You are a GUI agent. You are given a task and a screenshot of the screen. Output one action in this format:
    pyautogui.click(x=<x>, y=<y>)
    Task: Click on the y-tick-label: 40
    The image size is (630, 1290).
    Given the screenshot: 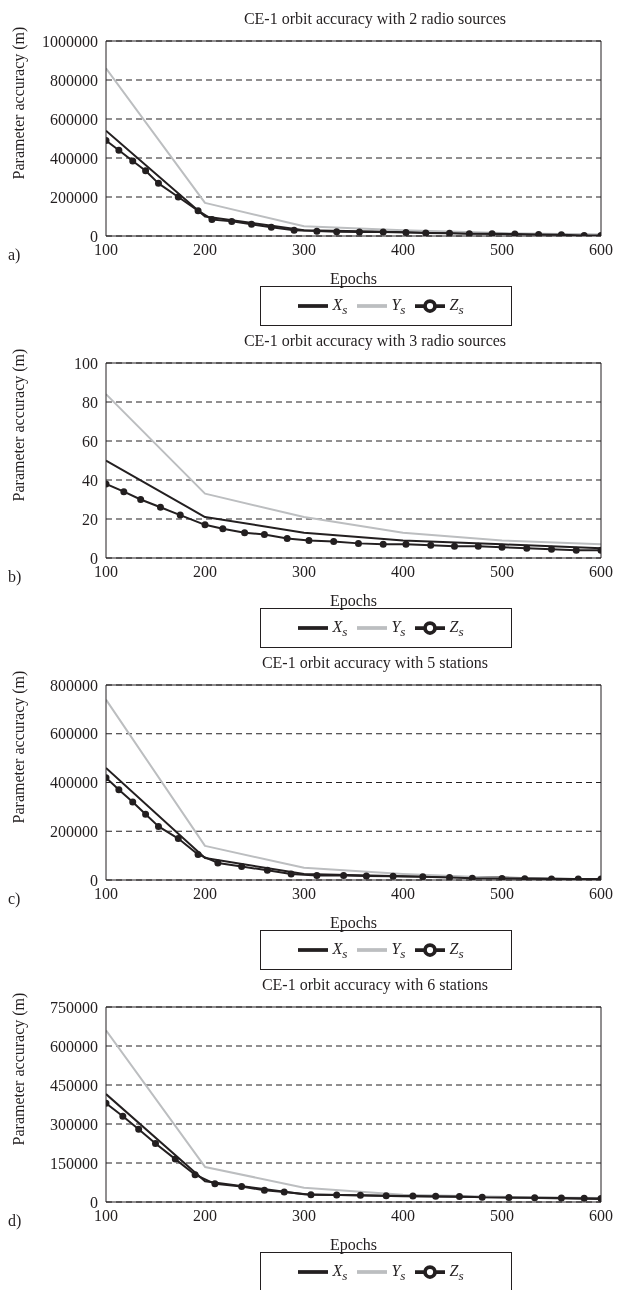 What is the action you would take?
    pyautogui.click(x=90, y=480)
    